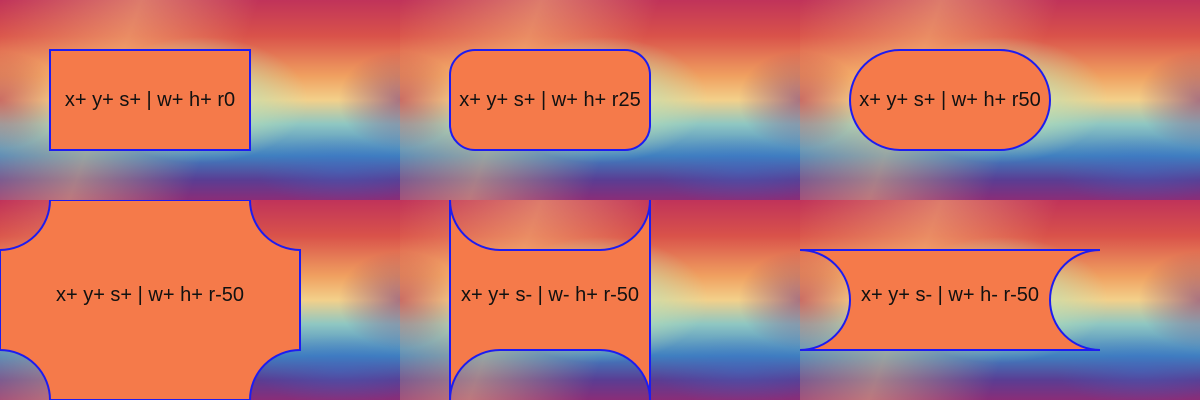 This screenshot has height=400, width=1200. I want to click on concave-edge-shape-vertical, so click(550, 300).